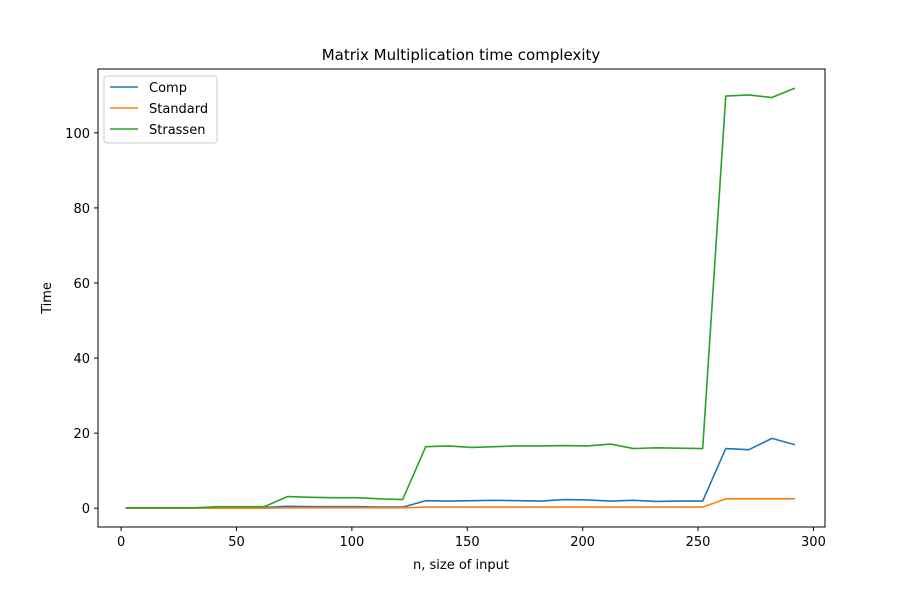 This screenshot has width=900, height=591. What do you see at coordinates (177, 130) in the screenshot?
I see `legend-label: Strassen` at bounding box center [177, 130].